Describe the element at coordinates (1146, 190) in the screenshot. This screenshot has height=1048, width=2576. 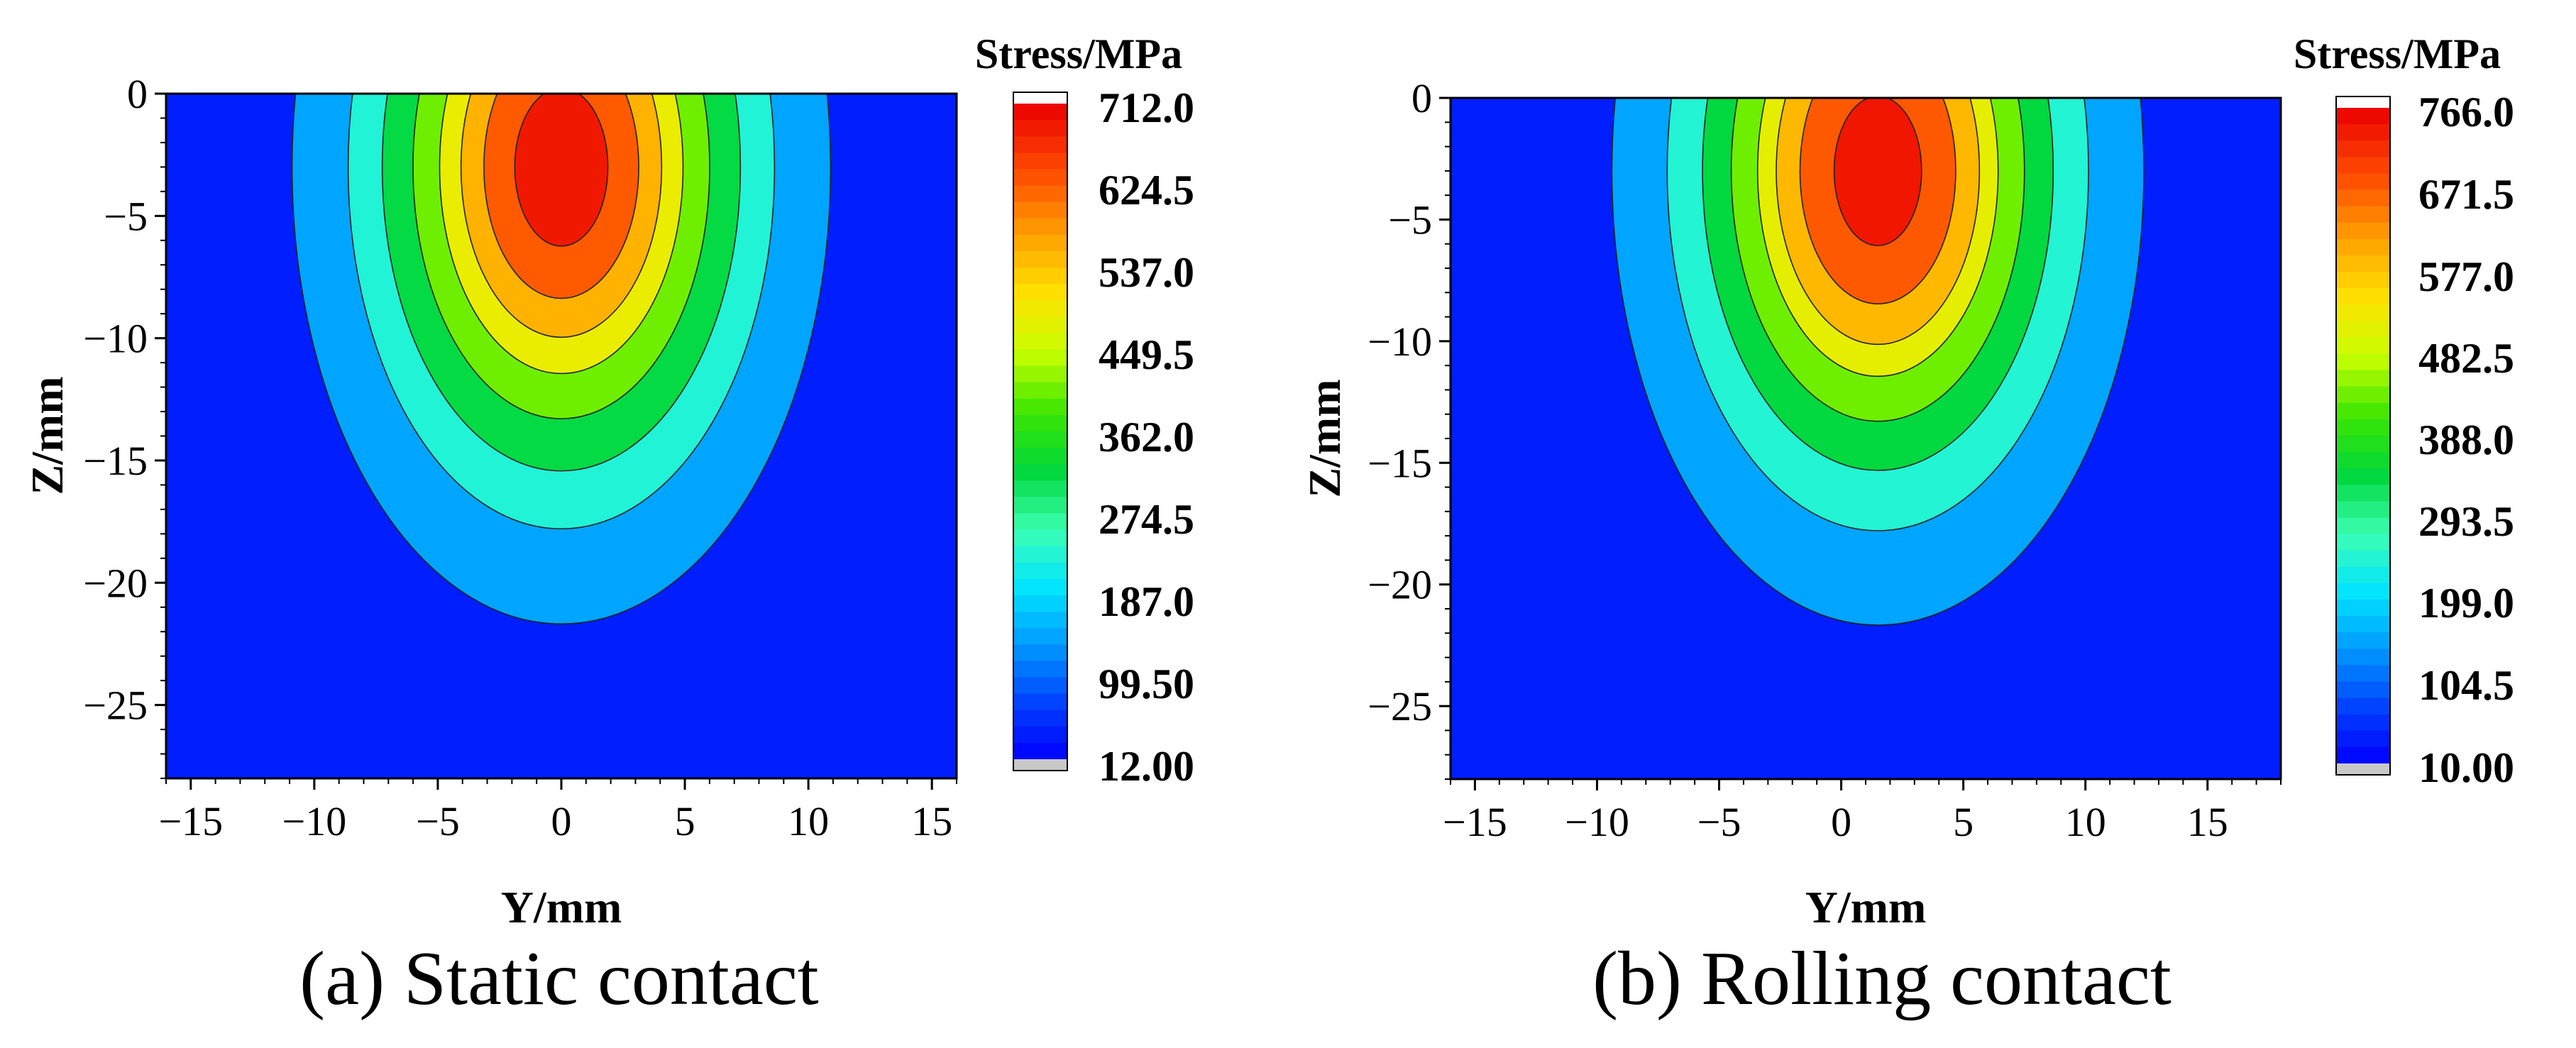
I see `colorbar-label: 624.5` at that location.